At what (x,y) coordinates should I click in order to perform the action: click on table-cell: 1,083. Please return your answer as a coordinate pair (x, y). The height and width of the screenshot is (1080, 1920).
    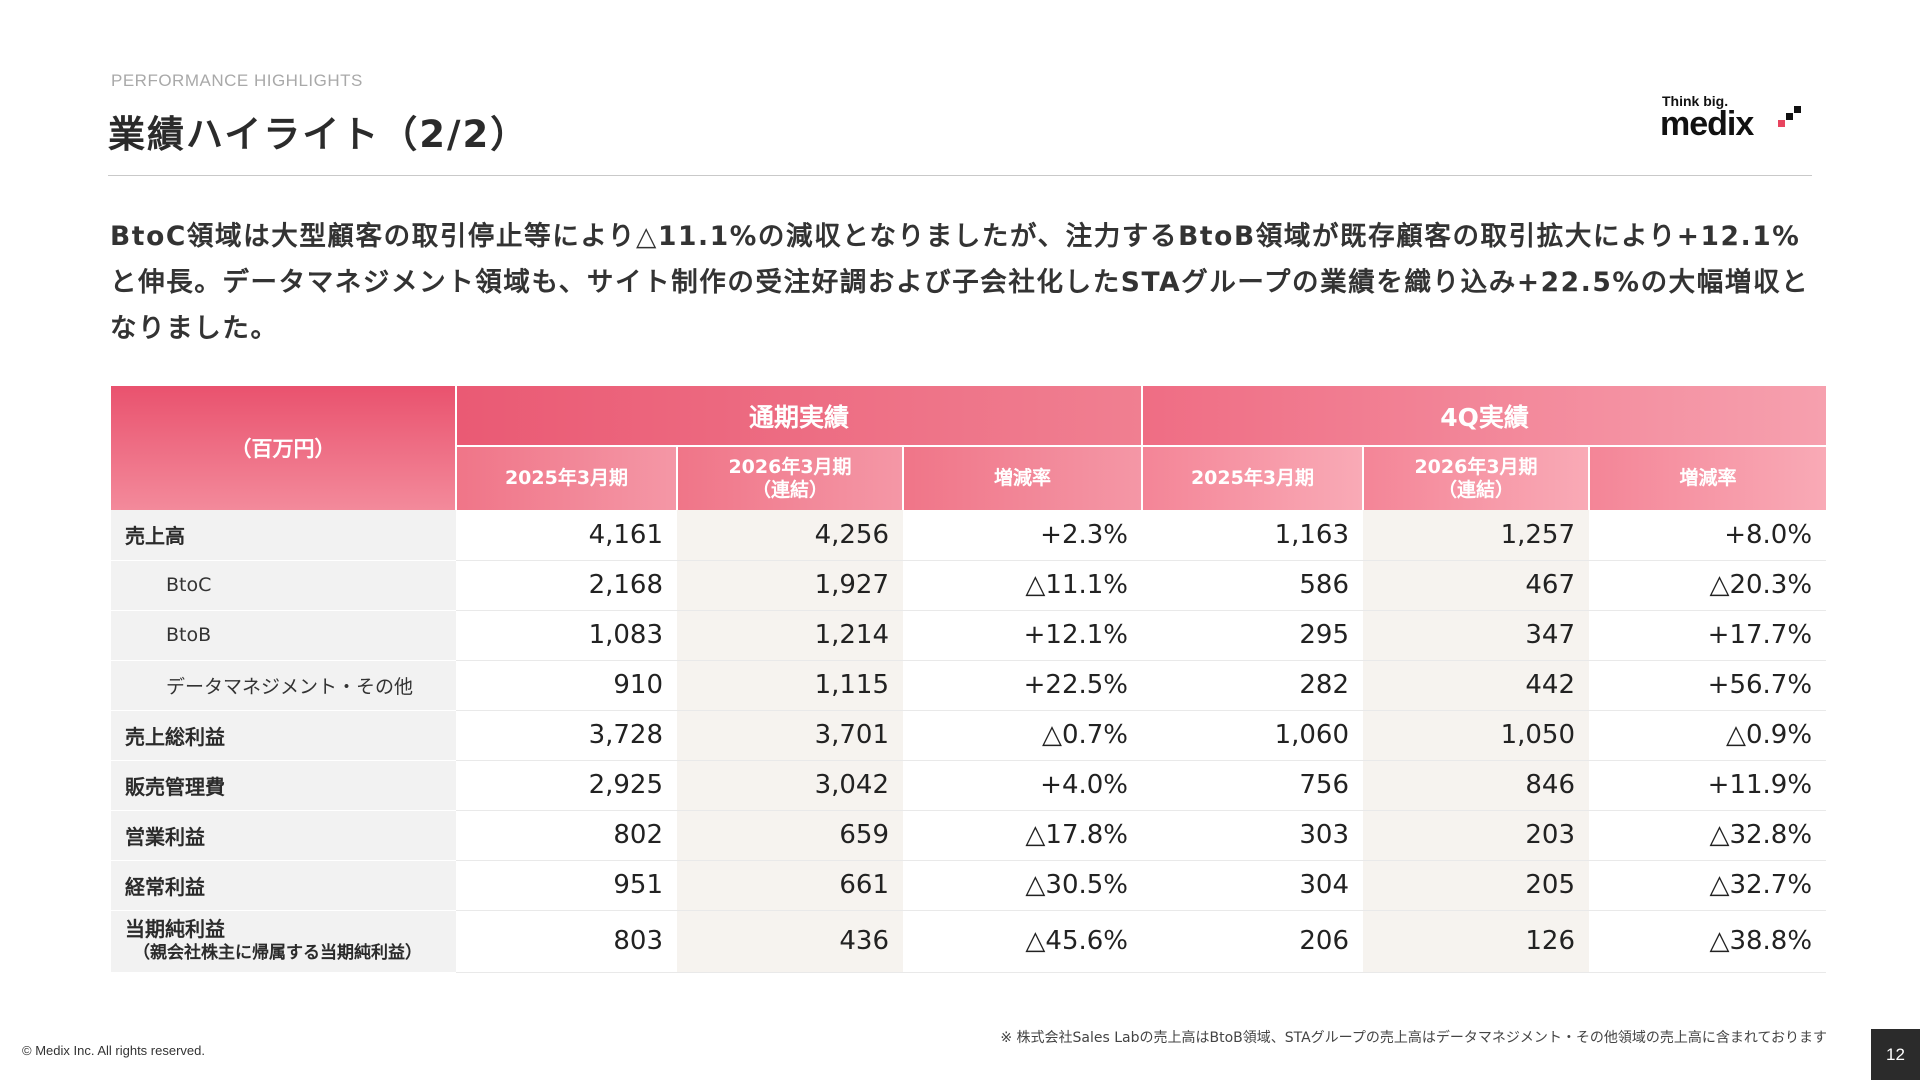
    Looking at the image, I should click on (566, 635).